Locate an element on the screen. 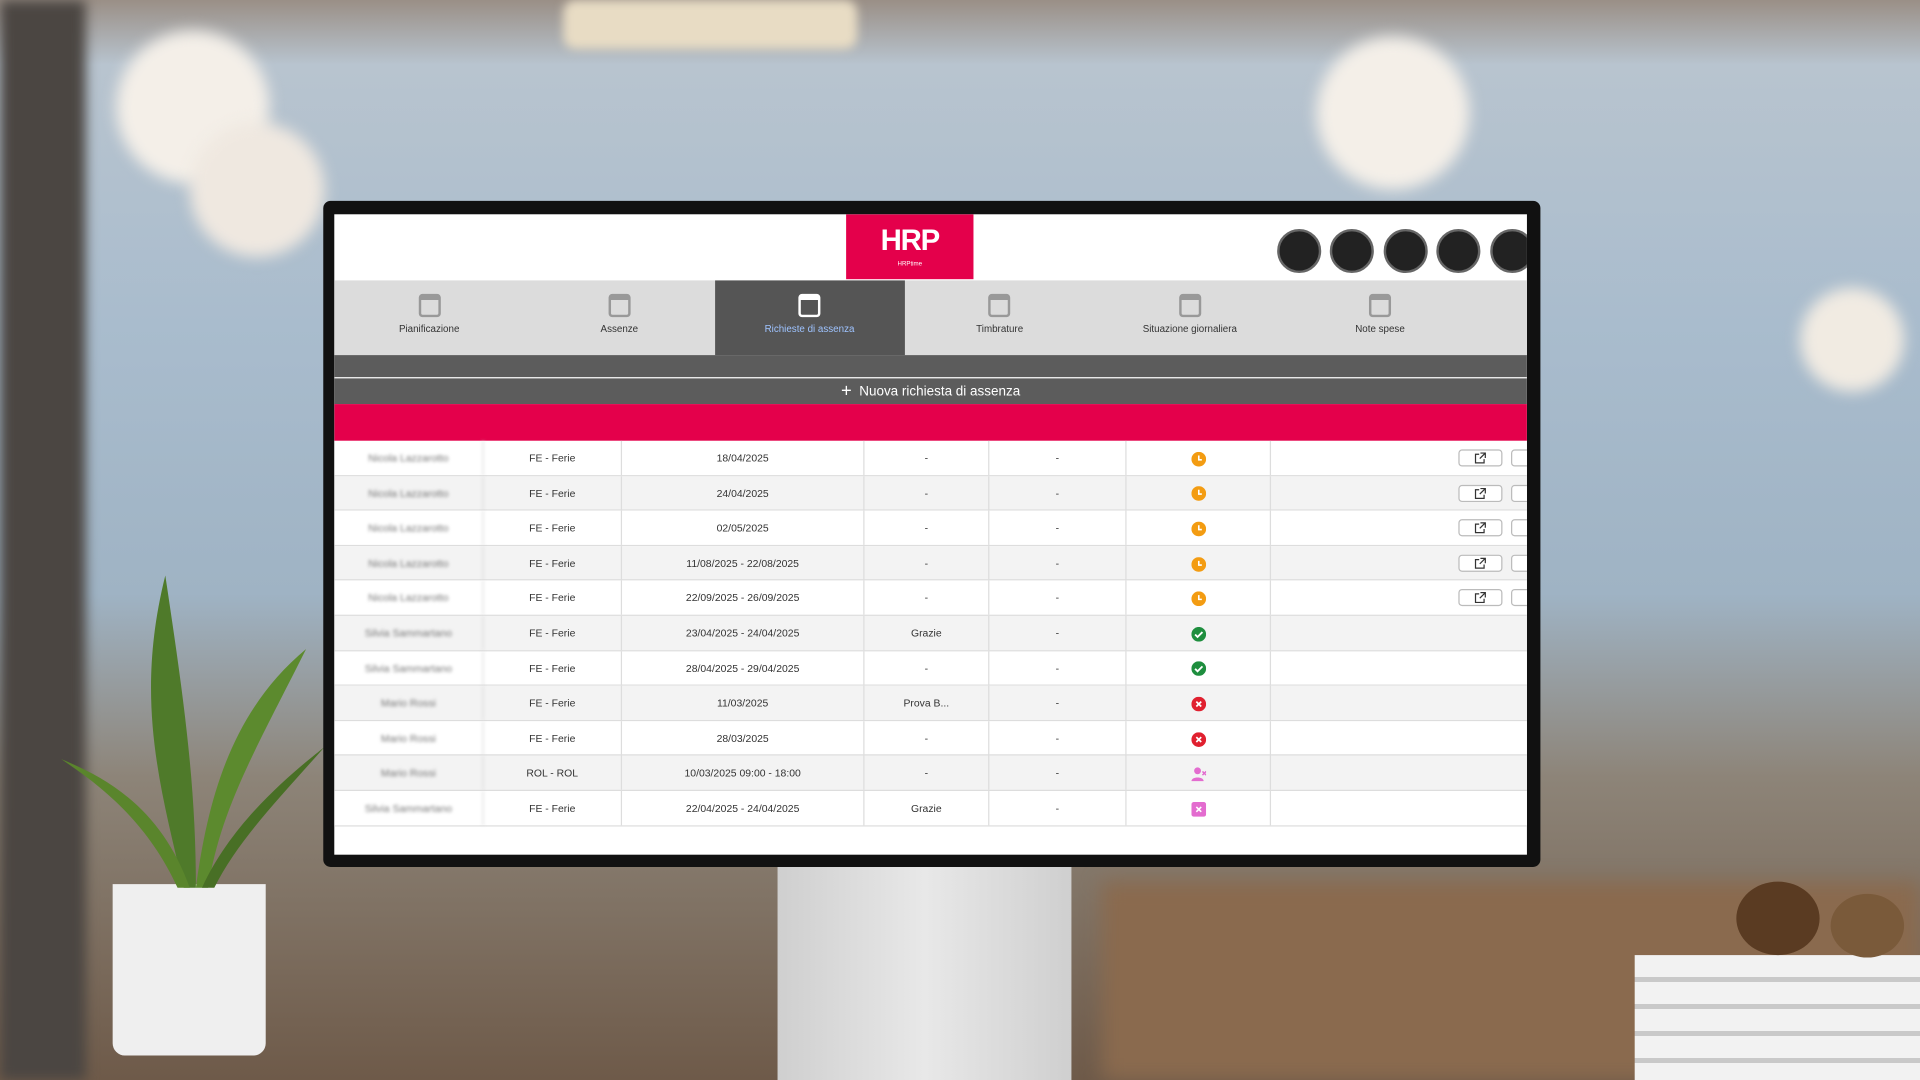 This screenshot has height=1080, width=1920. tab-label: Timbrature is located at coordinates (1000, 329).